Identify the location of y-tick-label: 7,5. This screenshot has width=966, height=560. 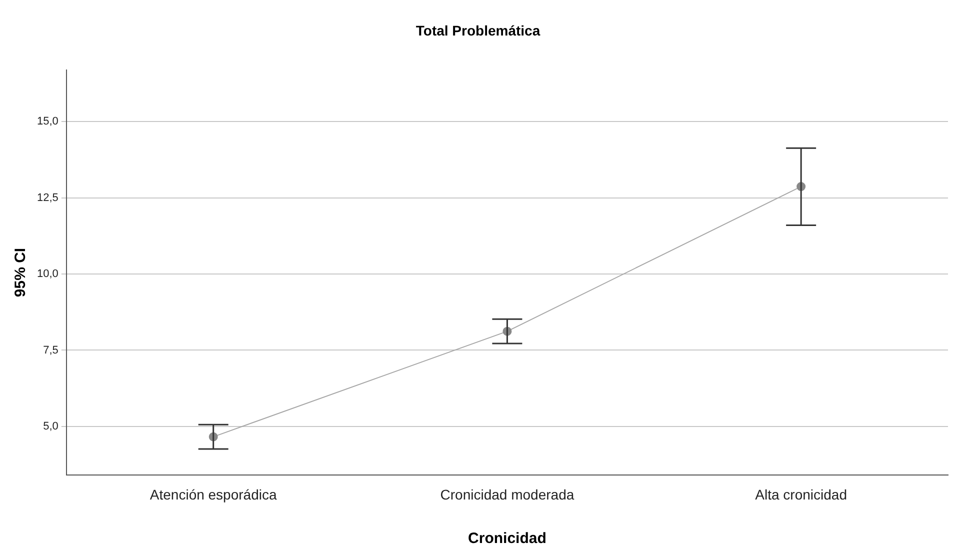
(50, 350).